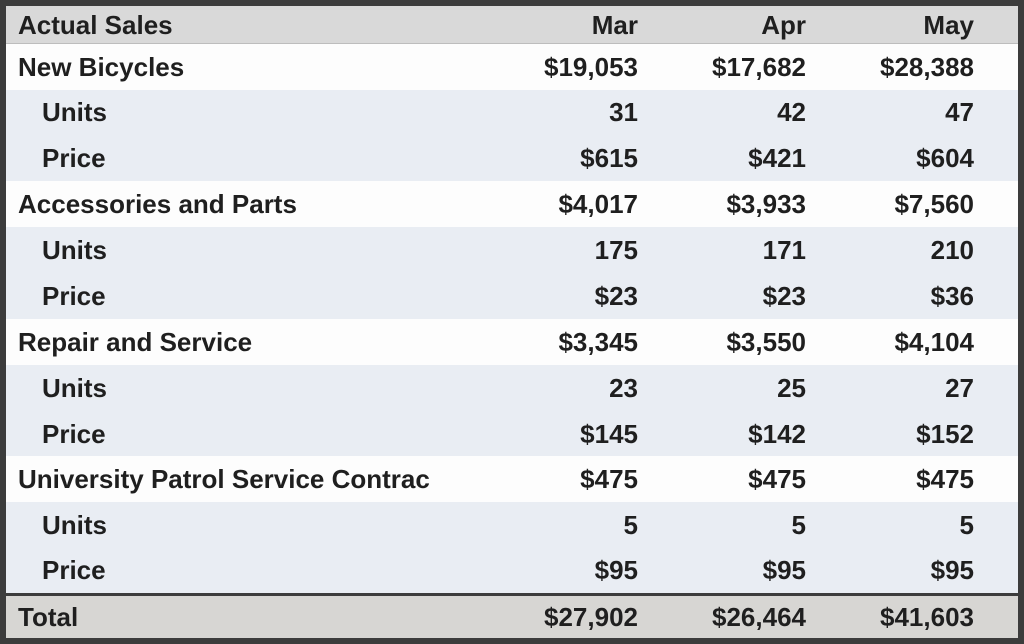 This screenshot has width=1024, height=644. Describe the element at coordinates (616, 250) in the screenshot. I see `units-value-mar: 175` at that location.